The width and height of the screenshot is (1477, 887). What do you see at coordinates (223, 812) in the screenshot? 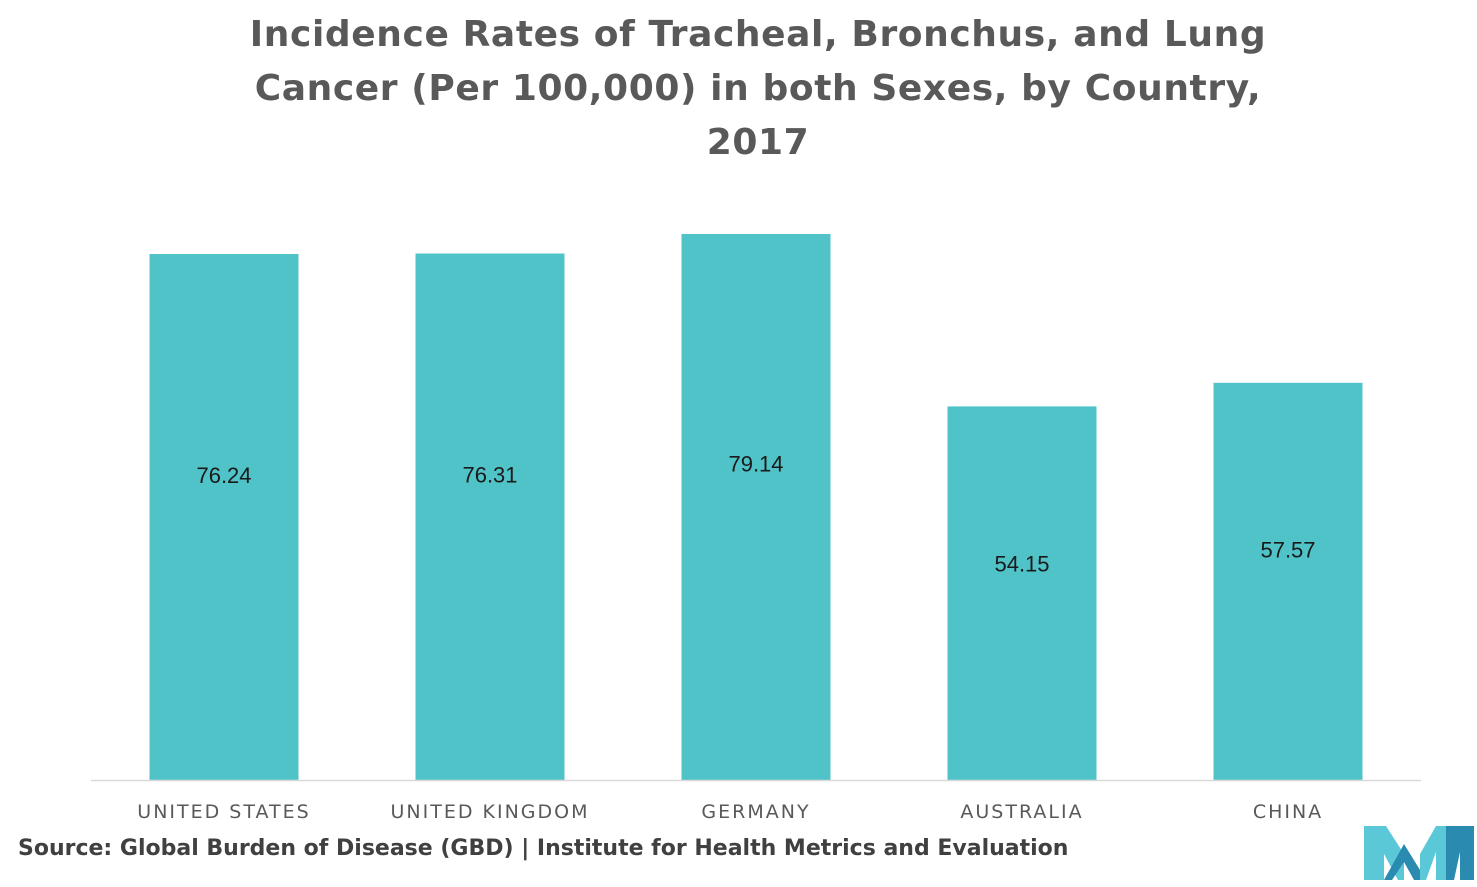
I see `x-tick-label: UNITED STATES` at bounding box center [223, 812].